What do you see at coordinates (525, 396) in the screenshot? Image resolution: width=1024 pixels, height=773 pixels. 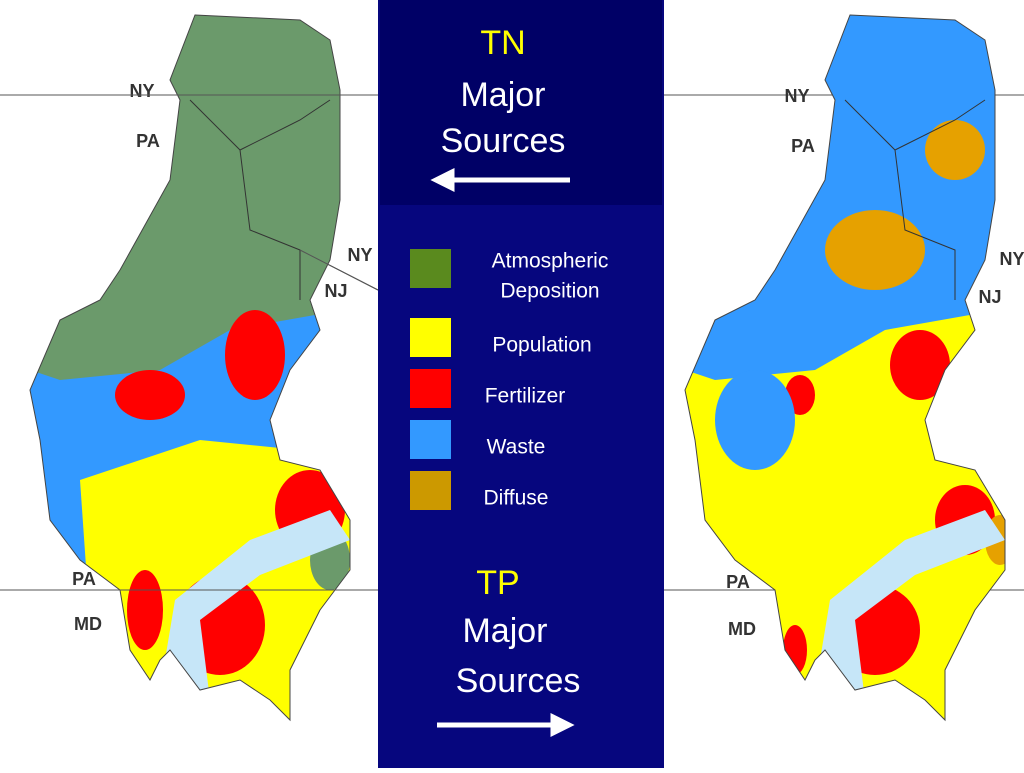 I see `legend-label: Fertilizer` at bounding box center [525, 396].